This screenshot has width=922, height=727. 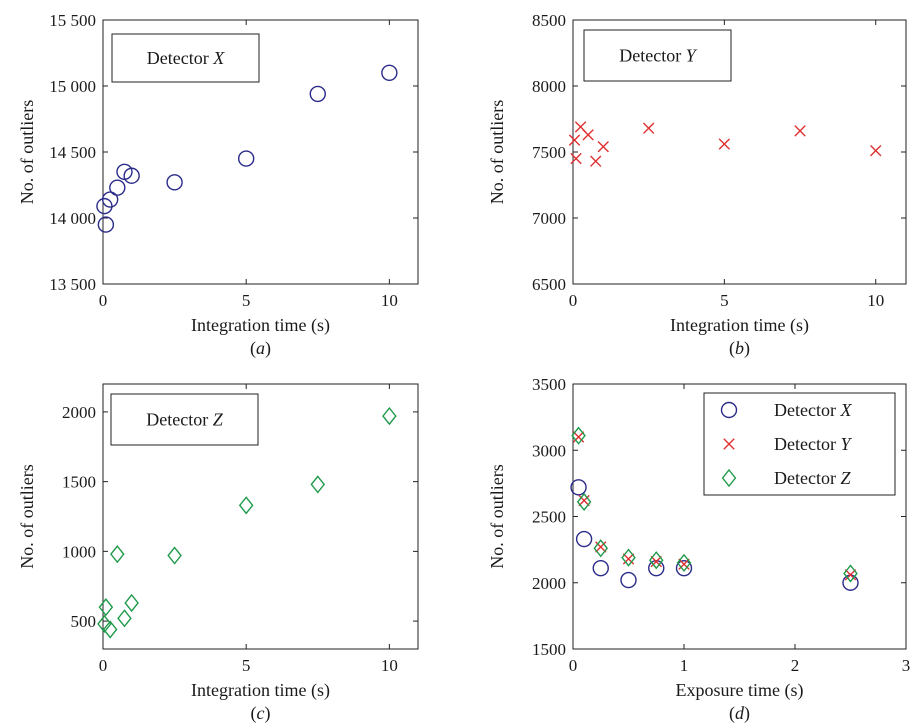 What do you see at coordinates (260, 348) in the screenshot?
I see `panel-label: (a)` at bounding box center [260, 348].